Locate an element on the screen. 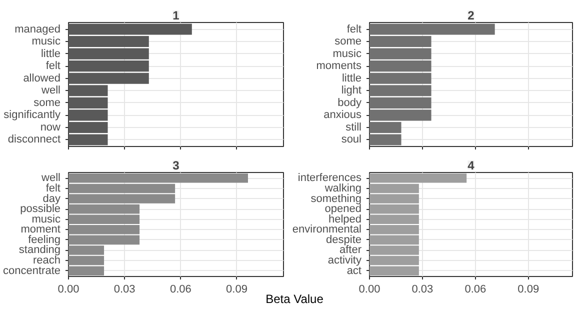 The image size is (579, 330). y-tick-label: still is located at coordinates (354, 127).